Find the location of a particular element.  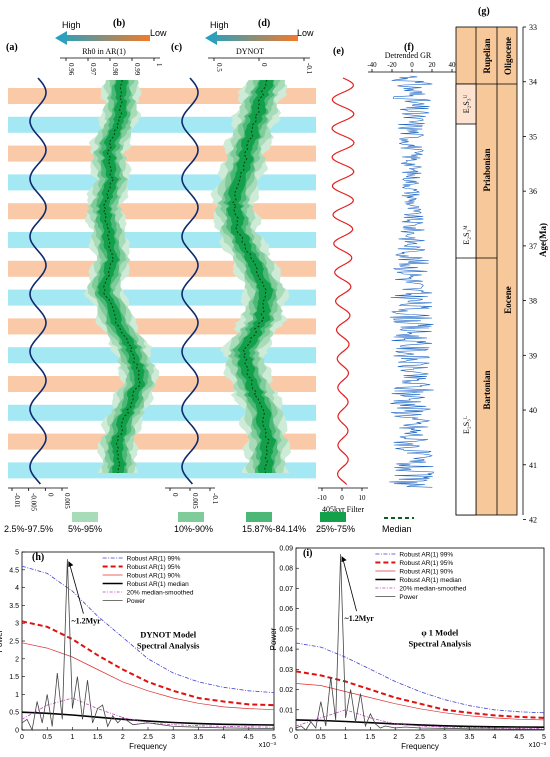

spec-h-legend-label-1: Robust AR(1) 95% is located at coordinates (154, 567).